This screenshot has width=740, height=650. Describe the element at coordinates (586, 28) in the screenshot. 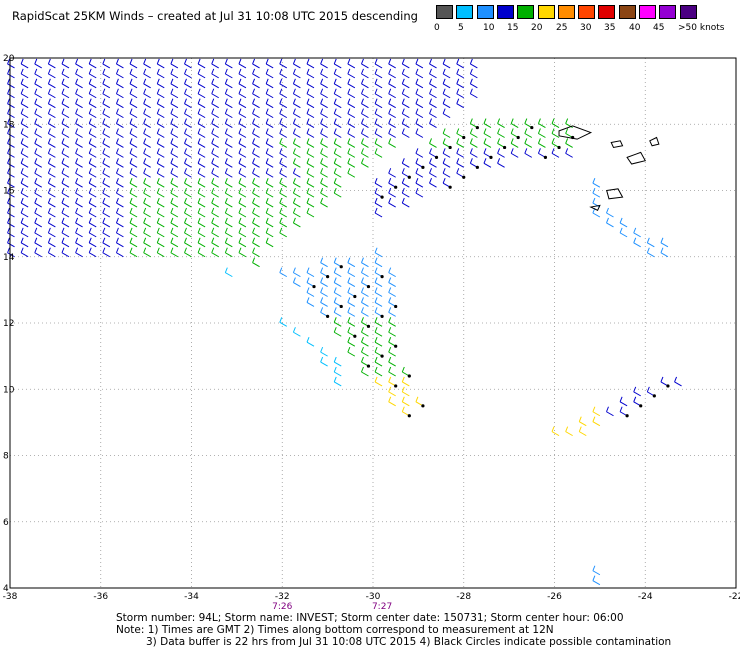

I see `colorbar-label: 30` at that location.